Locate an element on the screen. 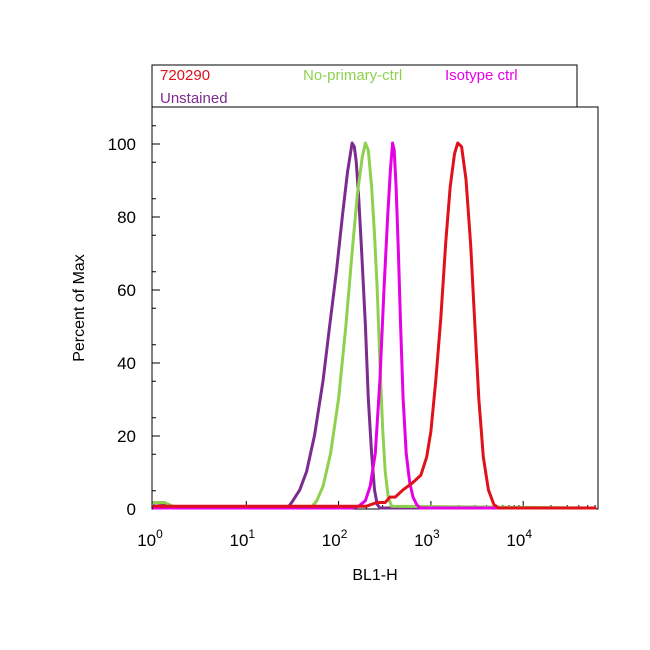  x-tick-label: 10³ is located at coordinates (427, 538).